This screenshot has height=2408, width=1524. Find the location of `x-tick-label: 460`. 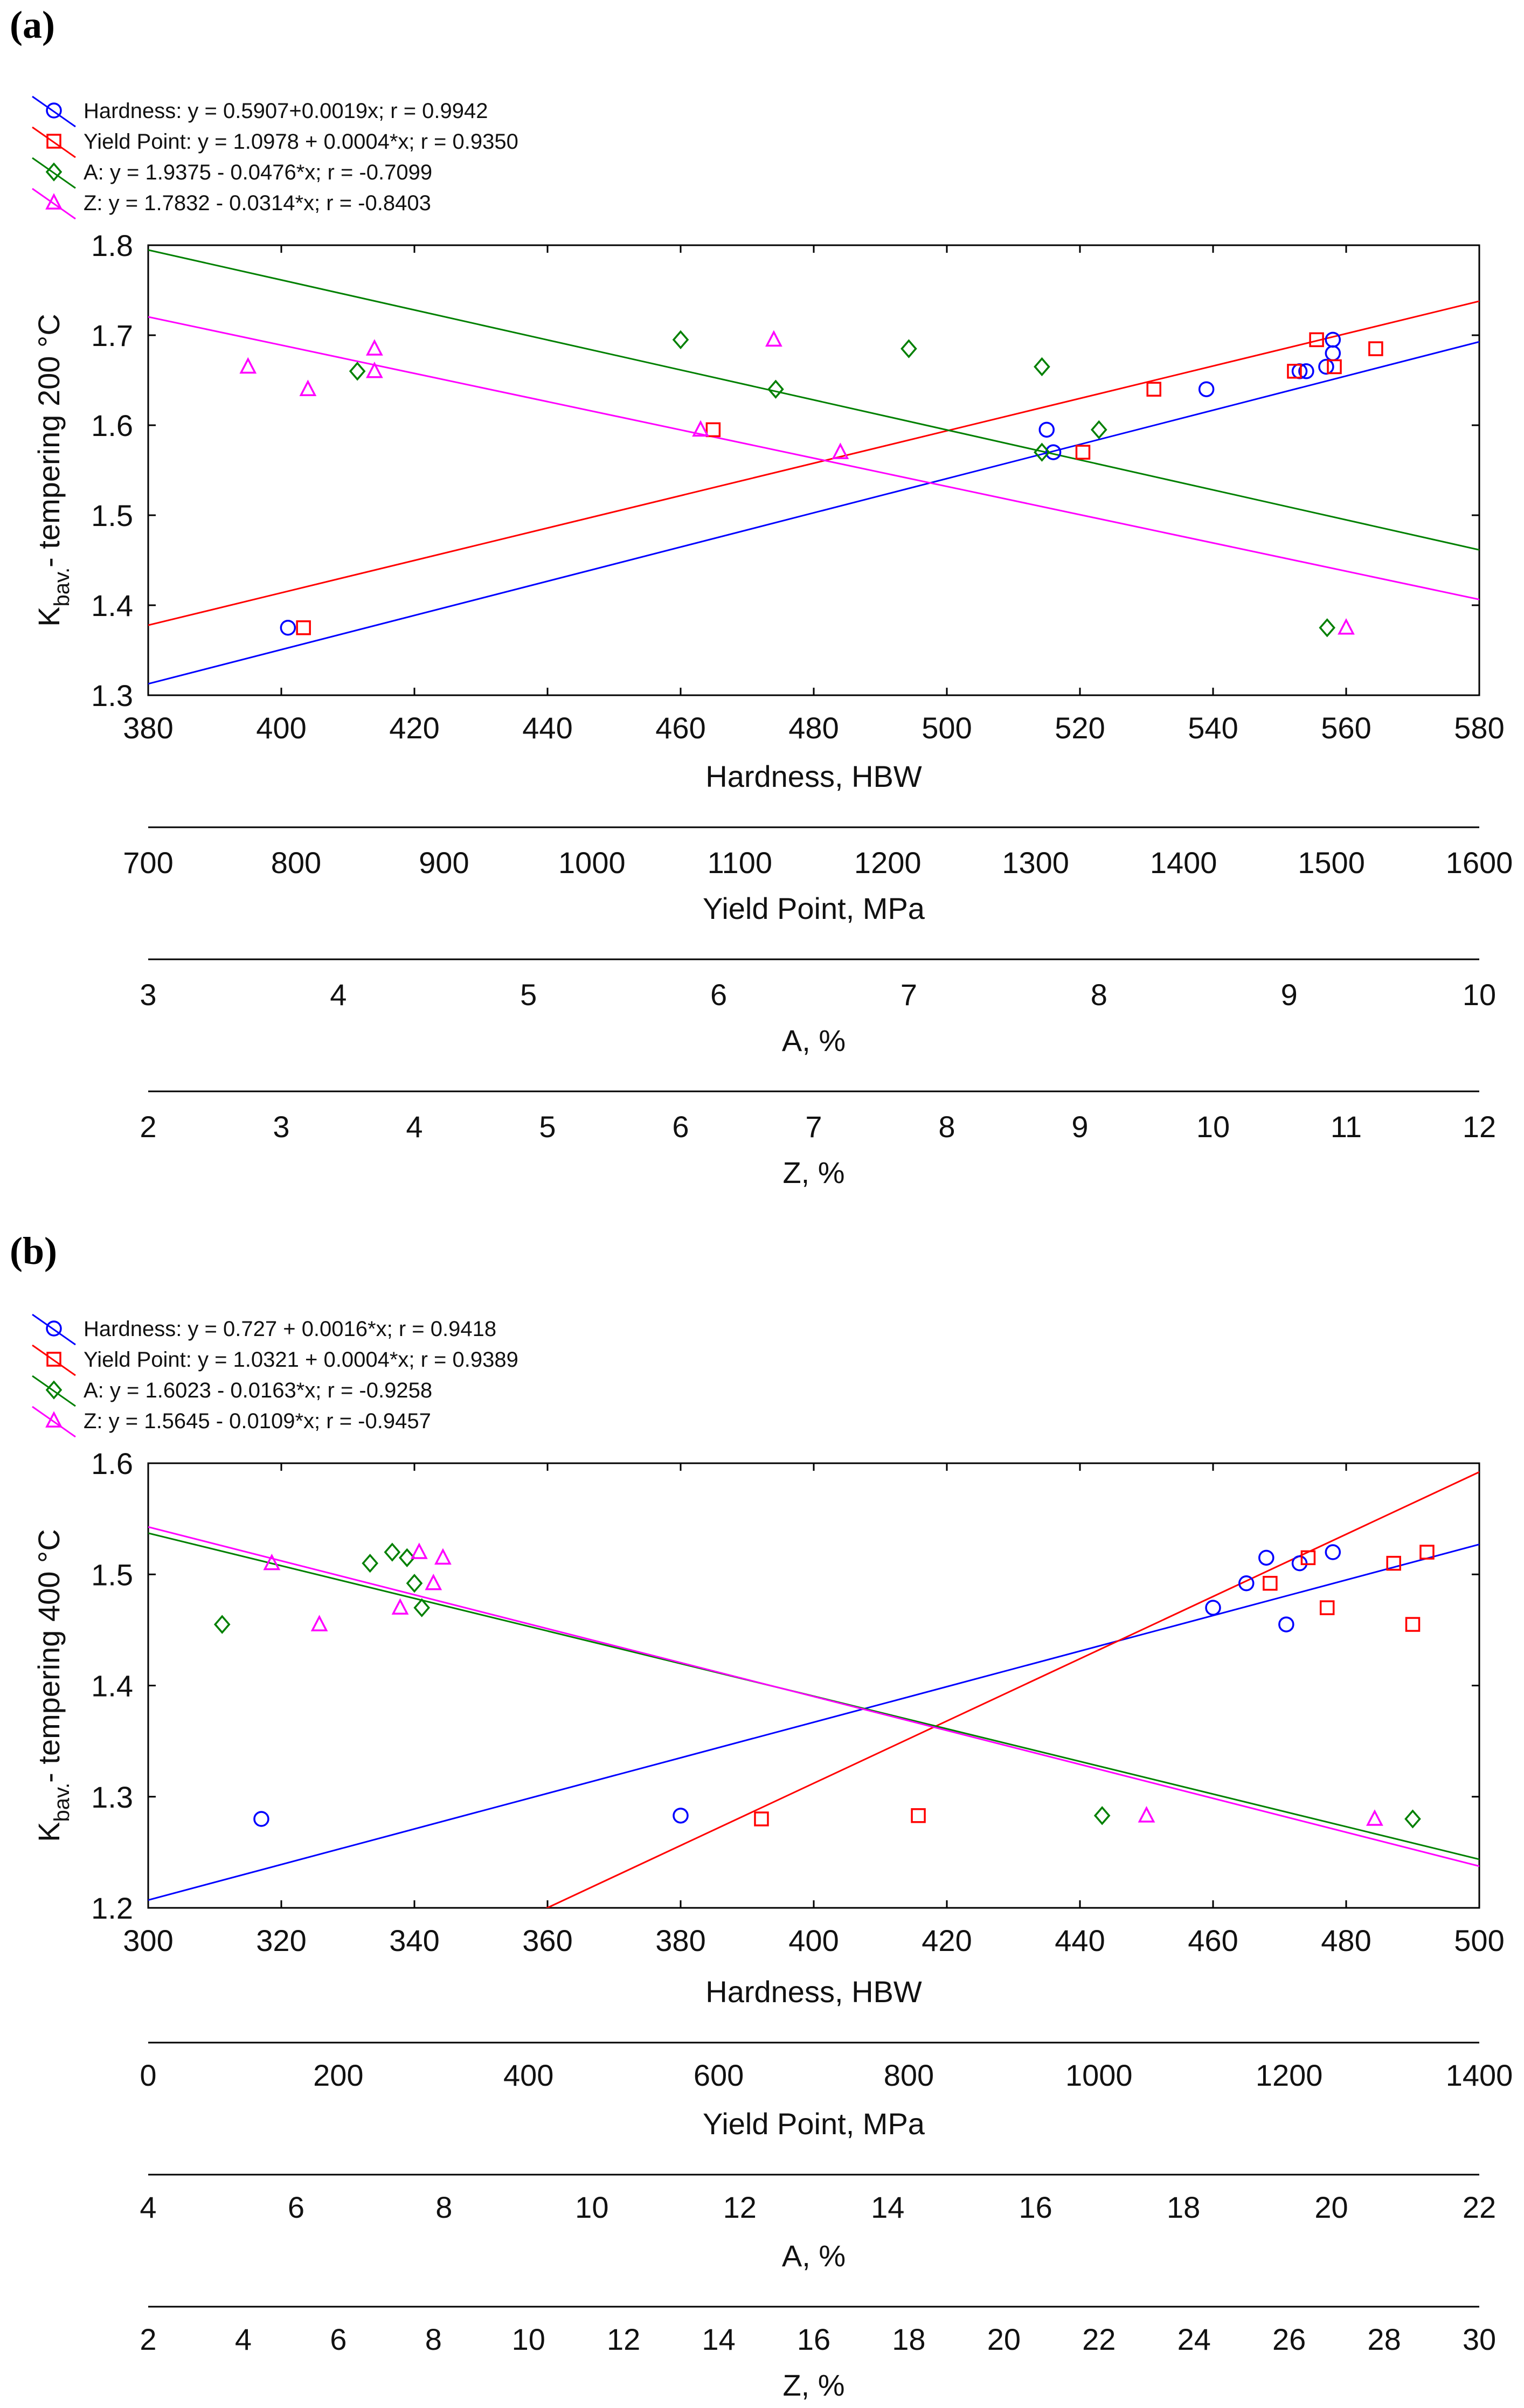

x-tick-label: 460 is located at coordinates (1213, 1940).